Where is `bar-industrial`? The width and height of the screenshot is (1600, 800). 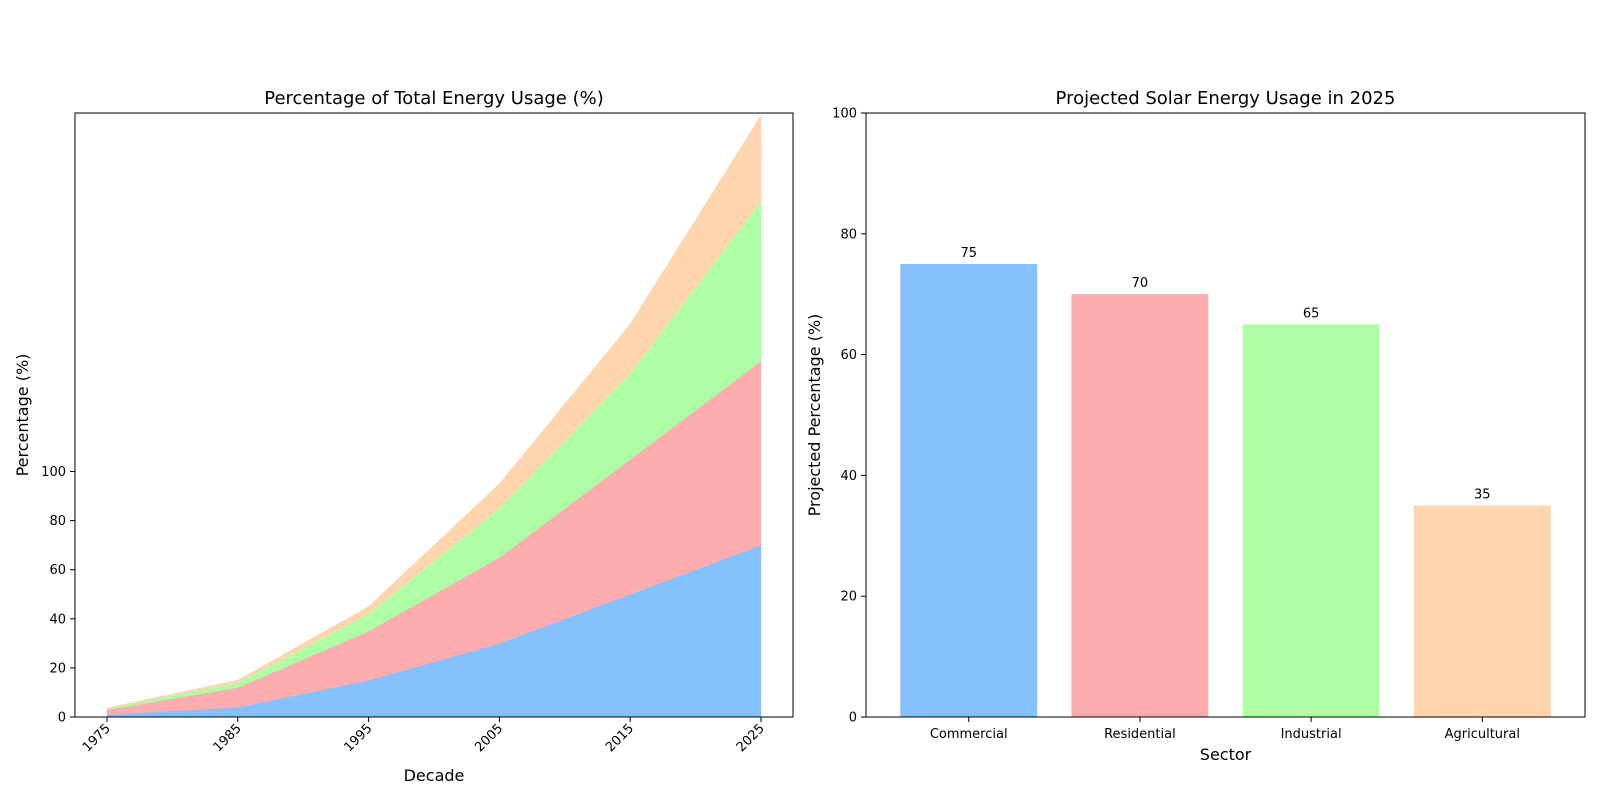 bar-industrial is located at coordinates (1311, 520).